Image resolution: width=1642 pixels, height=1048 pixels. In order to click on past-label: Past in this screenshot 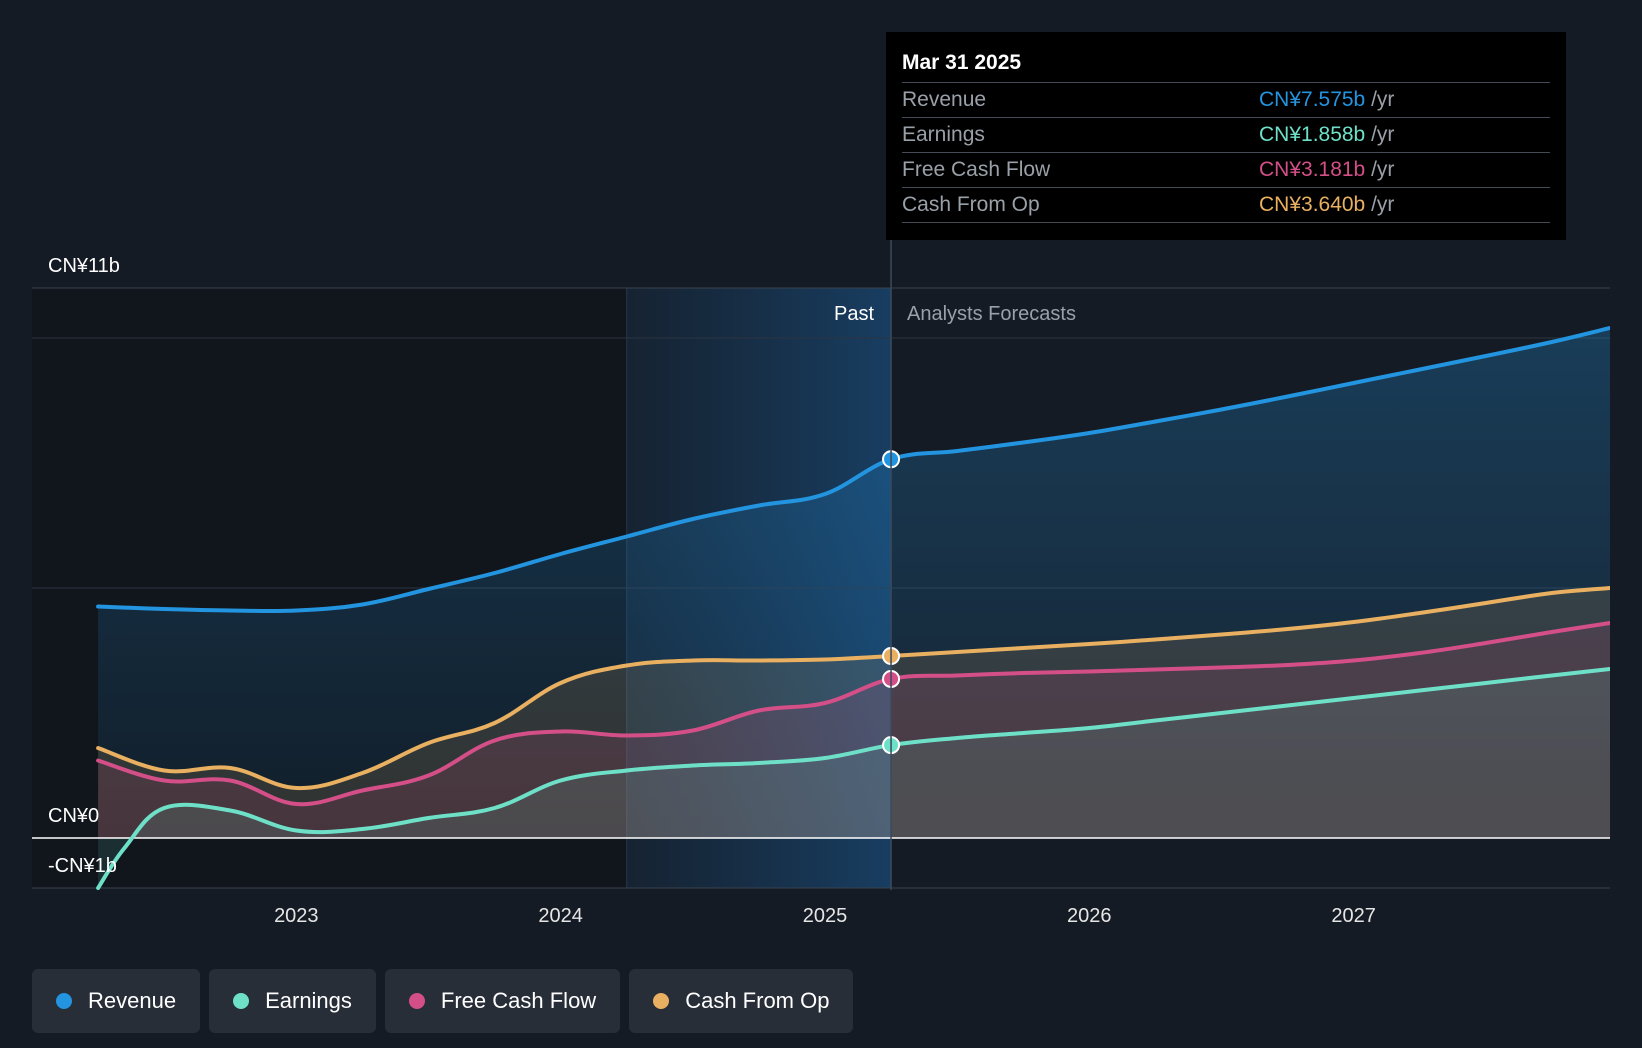, I will do `click(854, 314)`.